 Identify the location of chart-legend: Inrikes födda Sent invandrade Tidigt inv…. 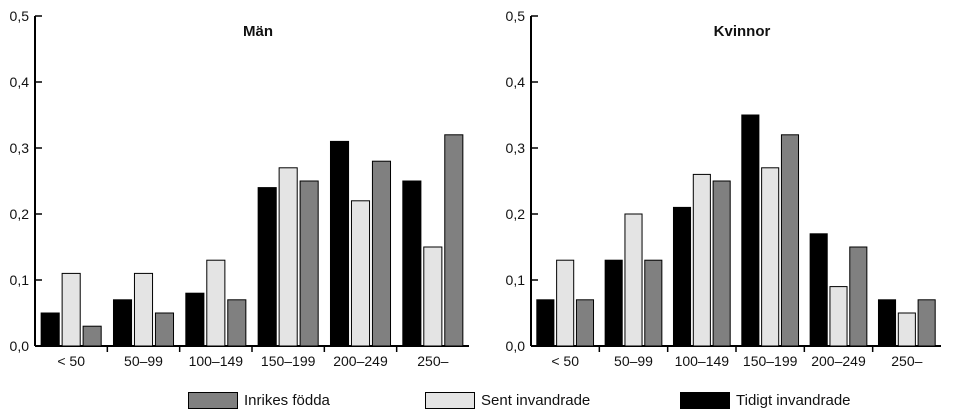
(482, 405).